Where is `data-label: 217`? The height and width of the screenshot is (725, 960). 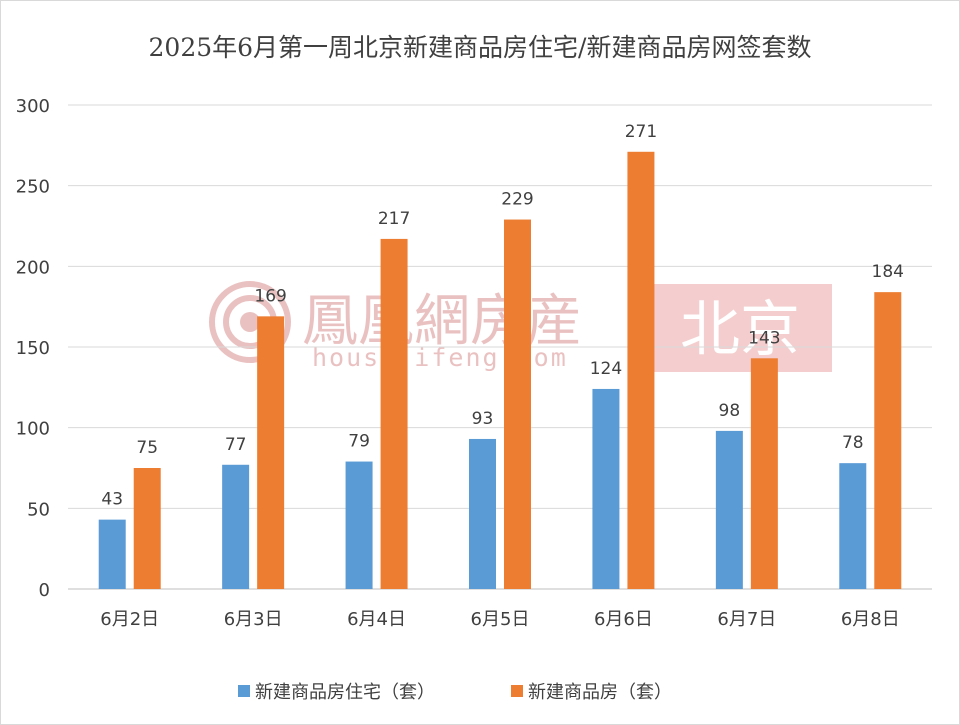 data-label: 217 is located at coordinates (394, 219).